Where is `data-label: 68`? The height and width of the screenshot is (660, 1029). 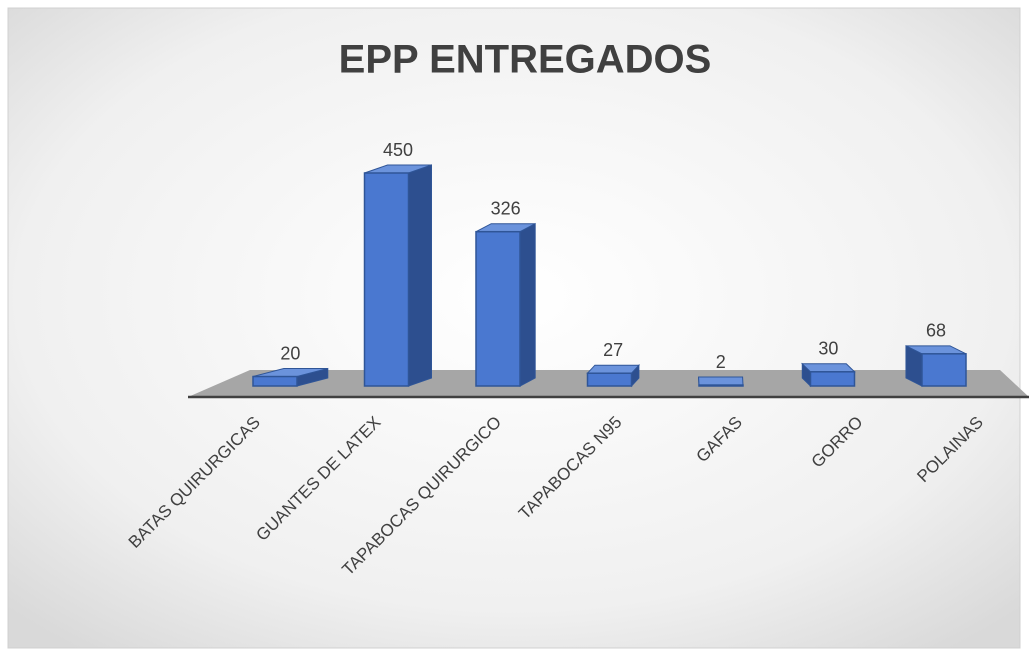
data-label: 68 is located at coordinates (936, 331).